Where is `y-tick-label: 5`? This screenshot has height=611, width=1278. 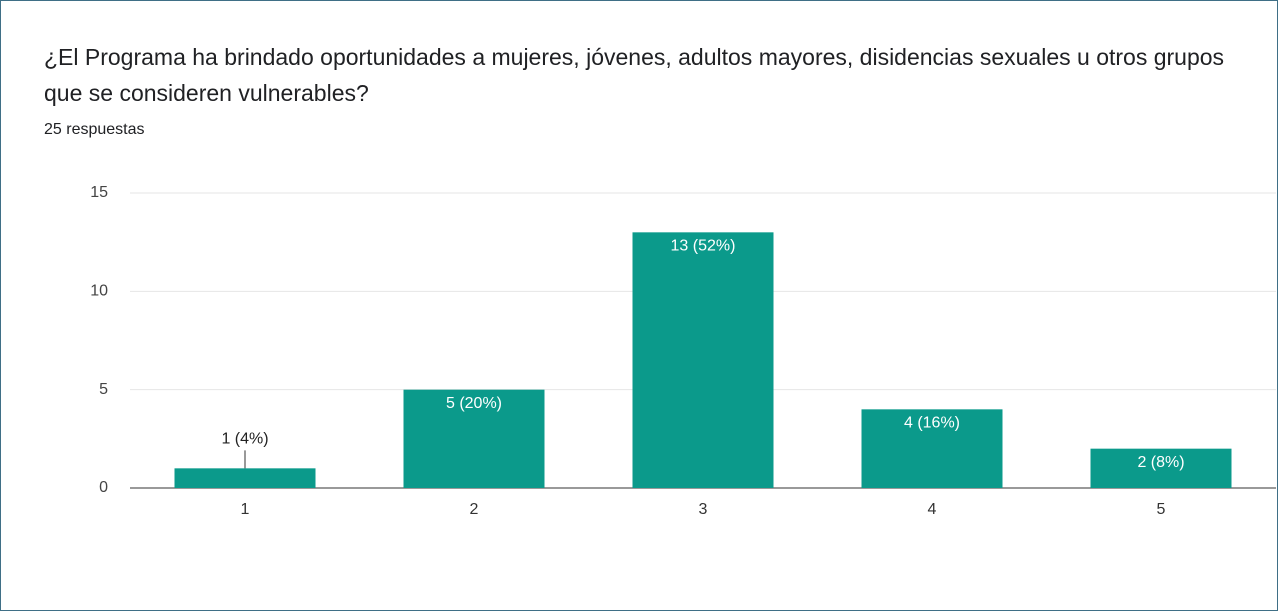 y-tick-label: 5 is located at coordinates (103, 389).